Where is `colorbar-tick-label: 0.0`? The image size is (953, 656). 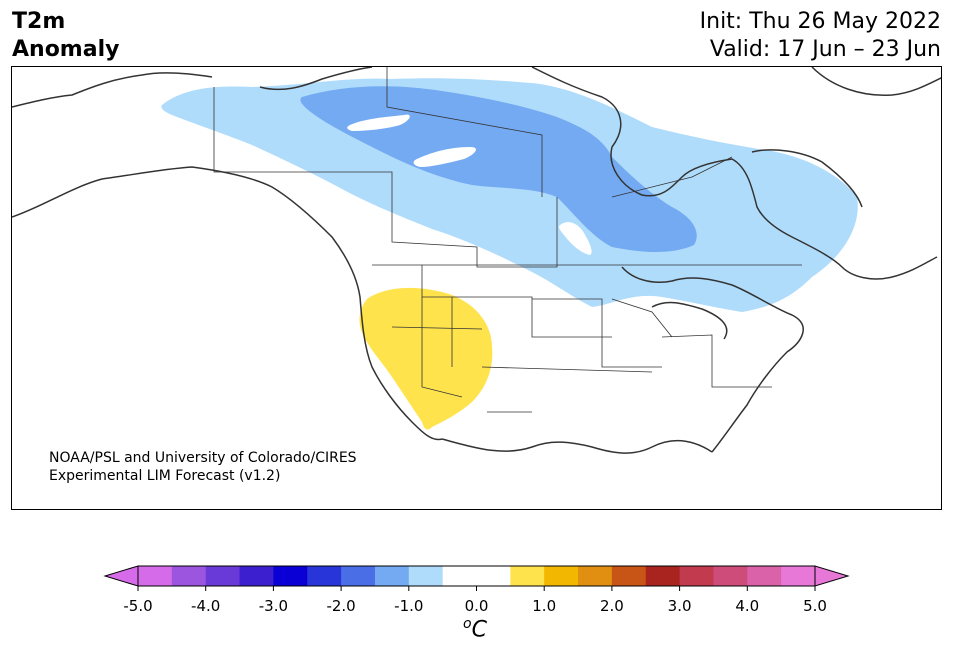
colorbar-tick-label: 0.0 is located at coordinates (476, 606).